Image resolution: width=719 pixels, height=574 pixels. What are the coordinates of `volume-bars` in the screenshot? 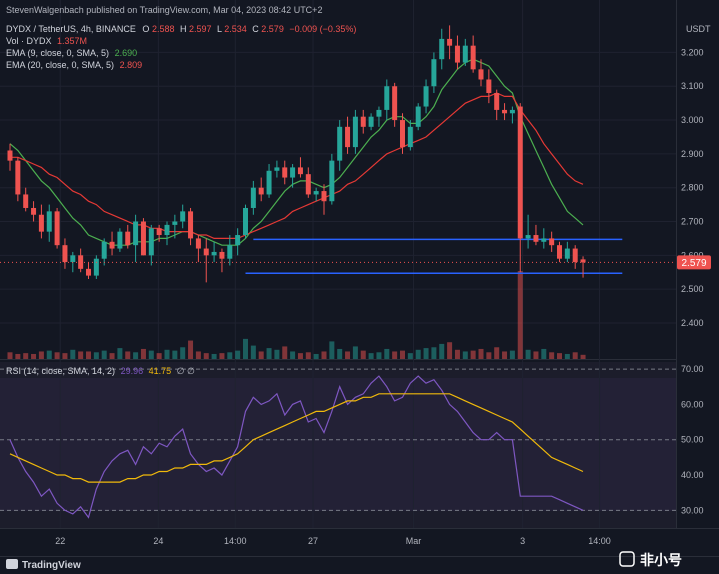 It's located at (296, 315).